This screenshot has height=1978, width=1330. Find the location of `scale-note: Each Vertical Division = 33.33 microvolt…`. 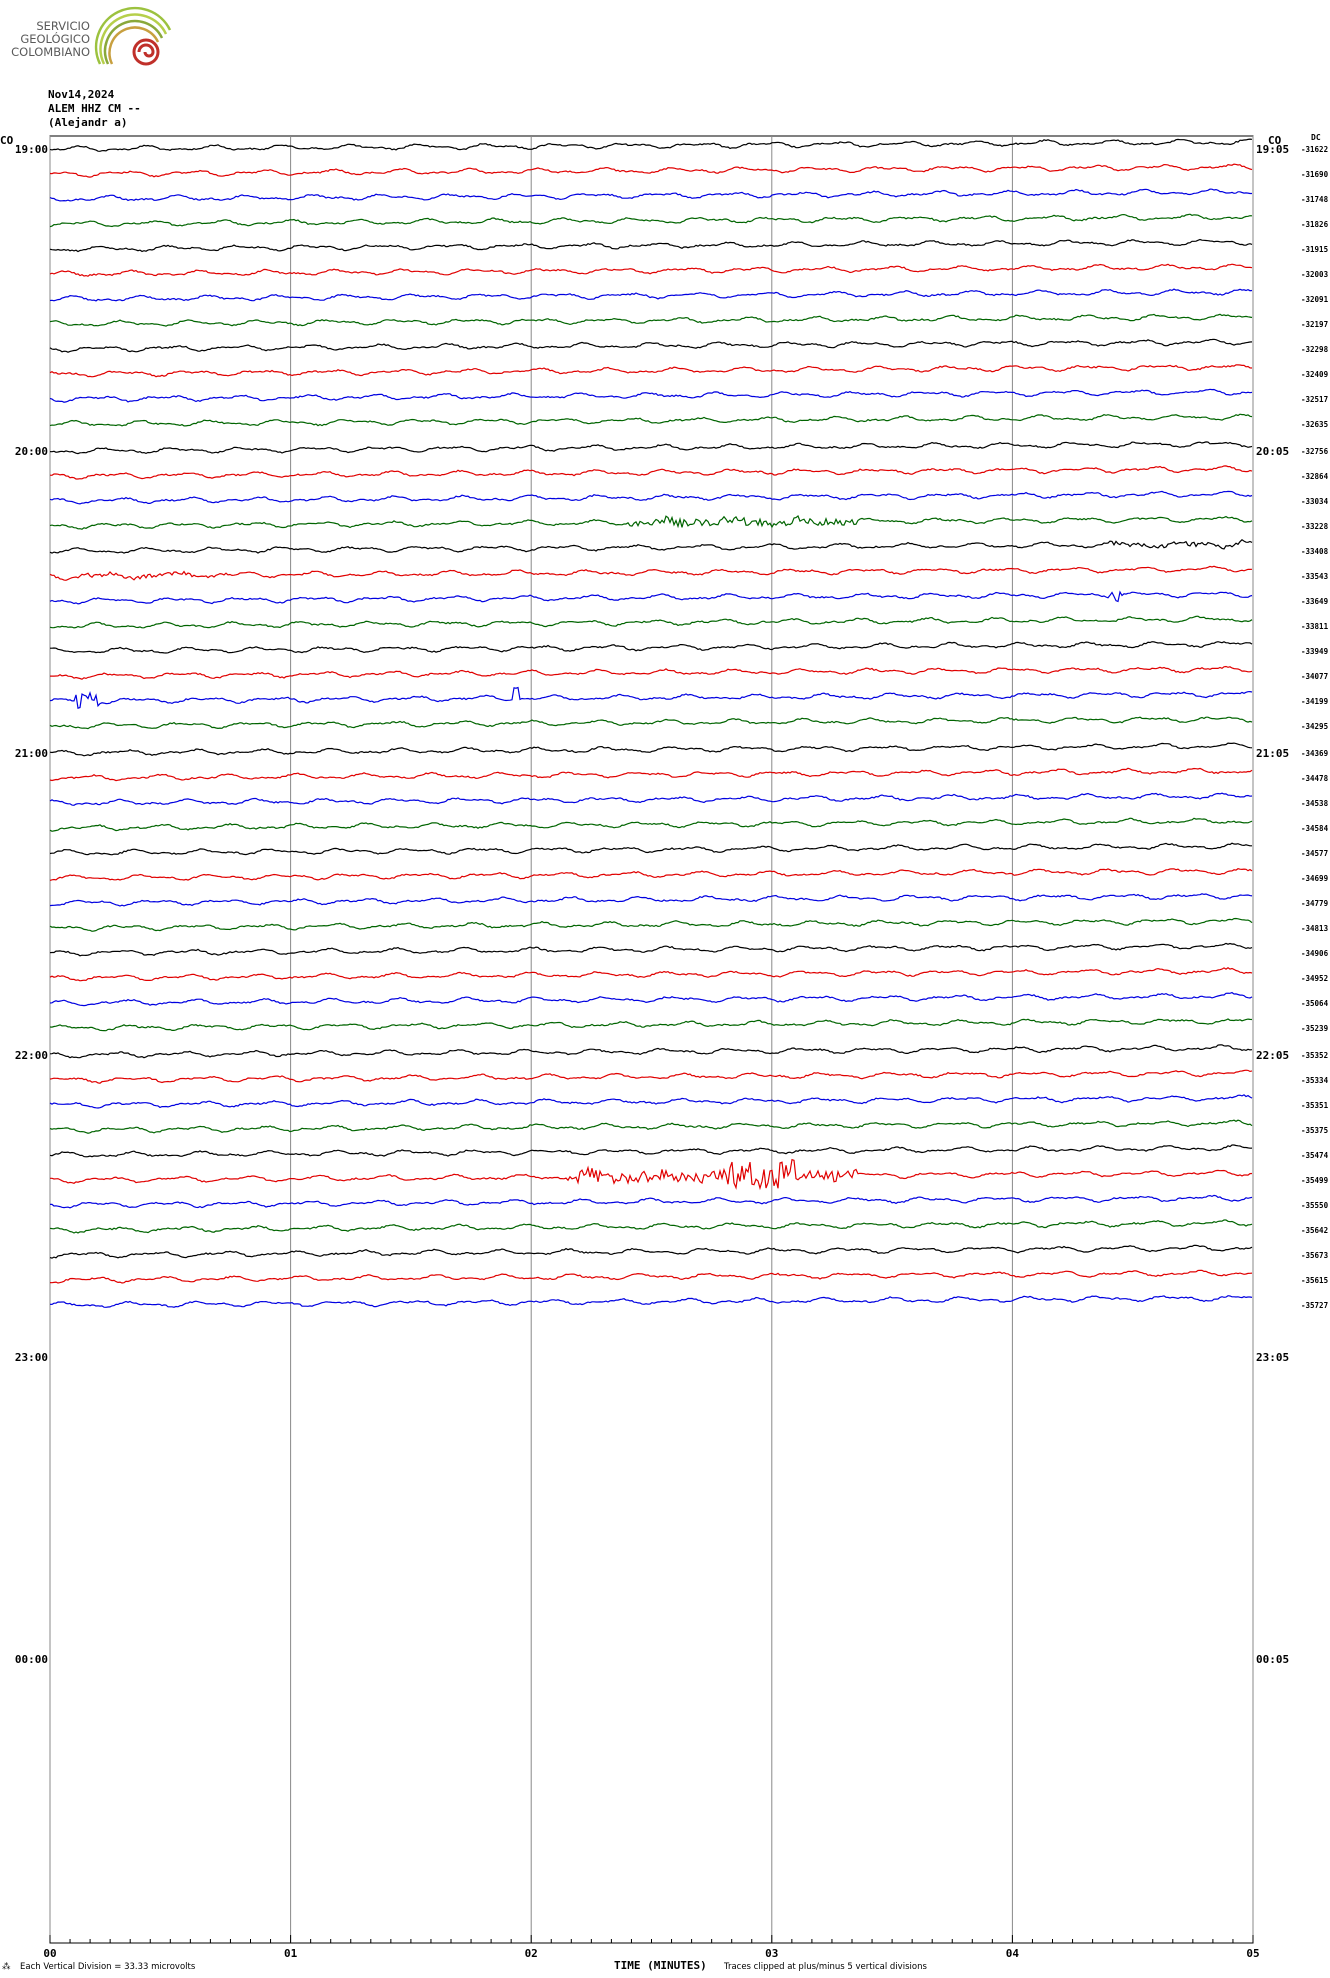

scale-note: Each Vertical Division = 33.33 microvolt… is located at coordinates (108, 1967).